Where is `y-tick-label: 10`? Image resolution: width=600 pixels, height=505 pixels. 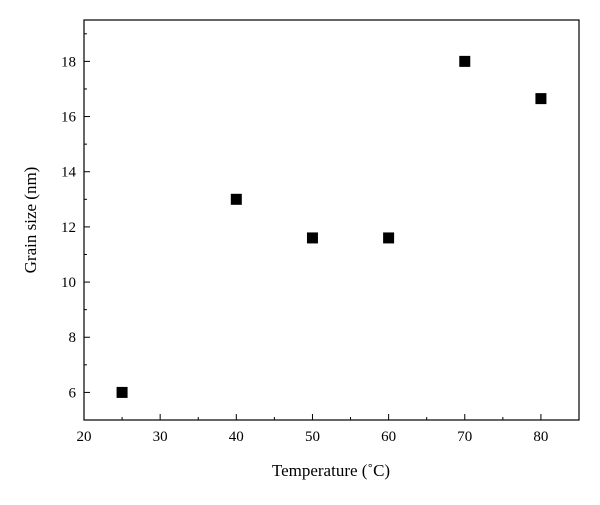
y-tick-label: 10 is located at coordinates (68, 283).